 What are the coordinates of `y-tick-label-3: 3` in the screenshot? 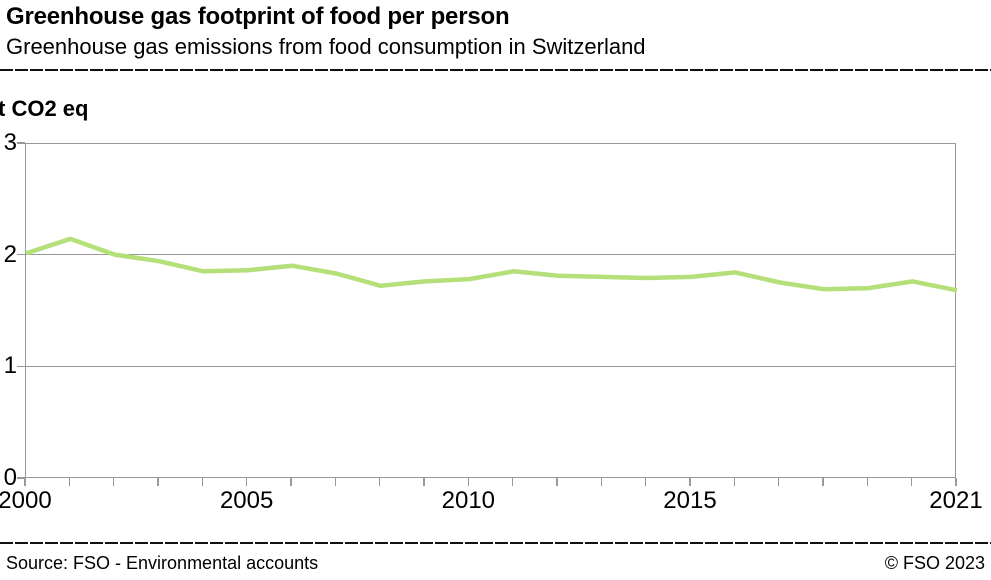 It's located at (10, 142).